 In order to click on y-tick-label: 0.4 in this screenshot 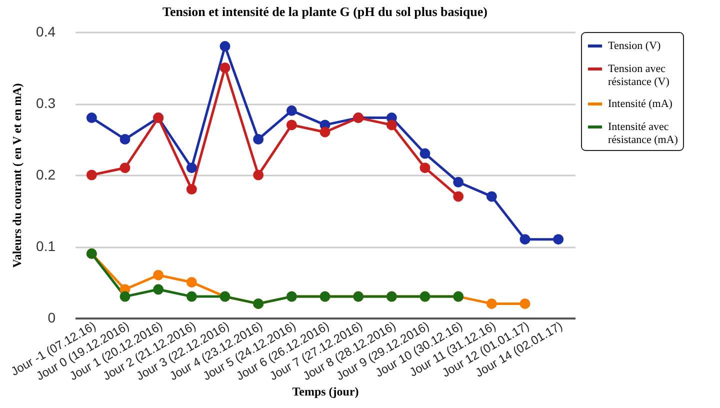, I will do `click(46, 32)`.